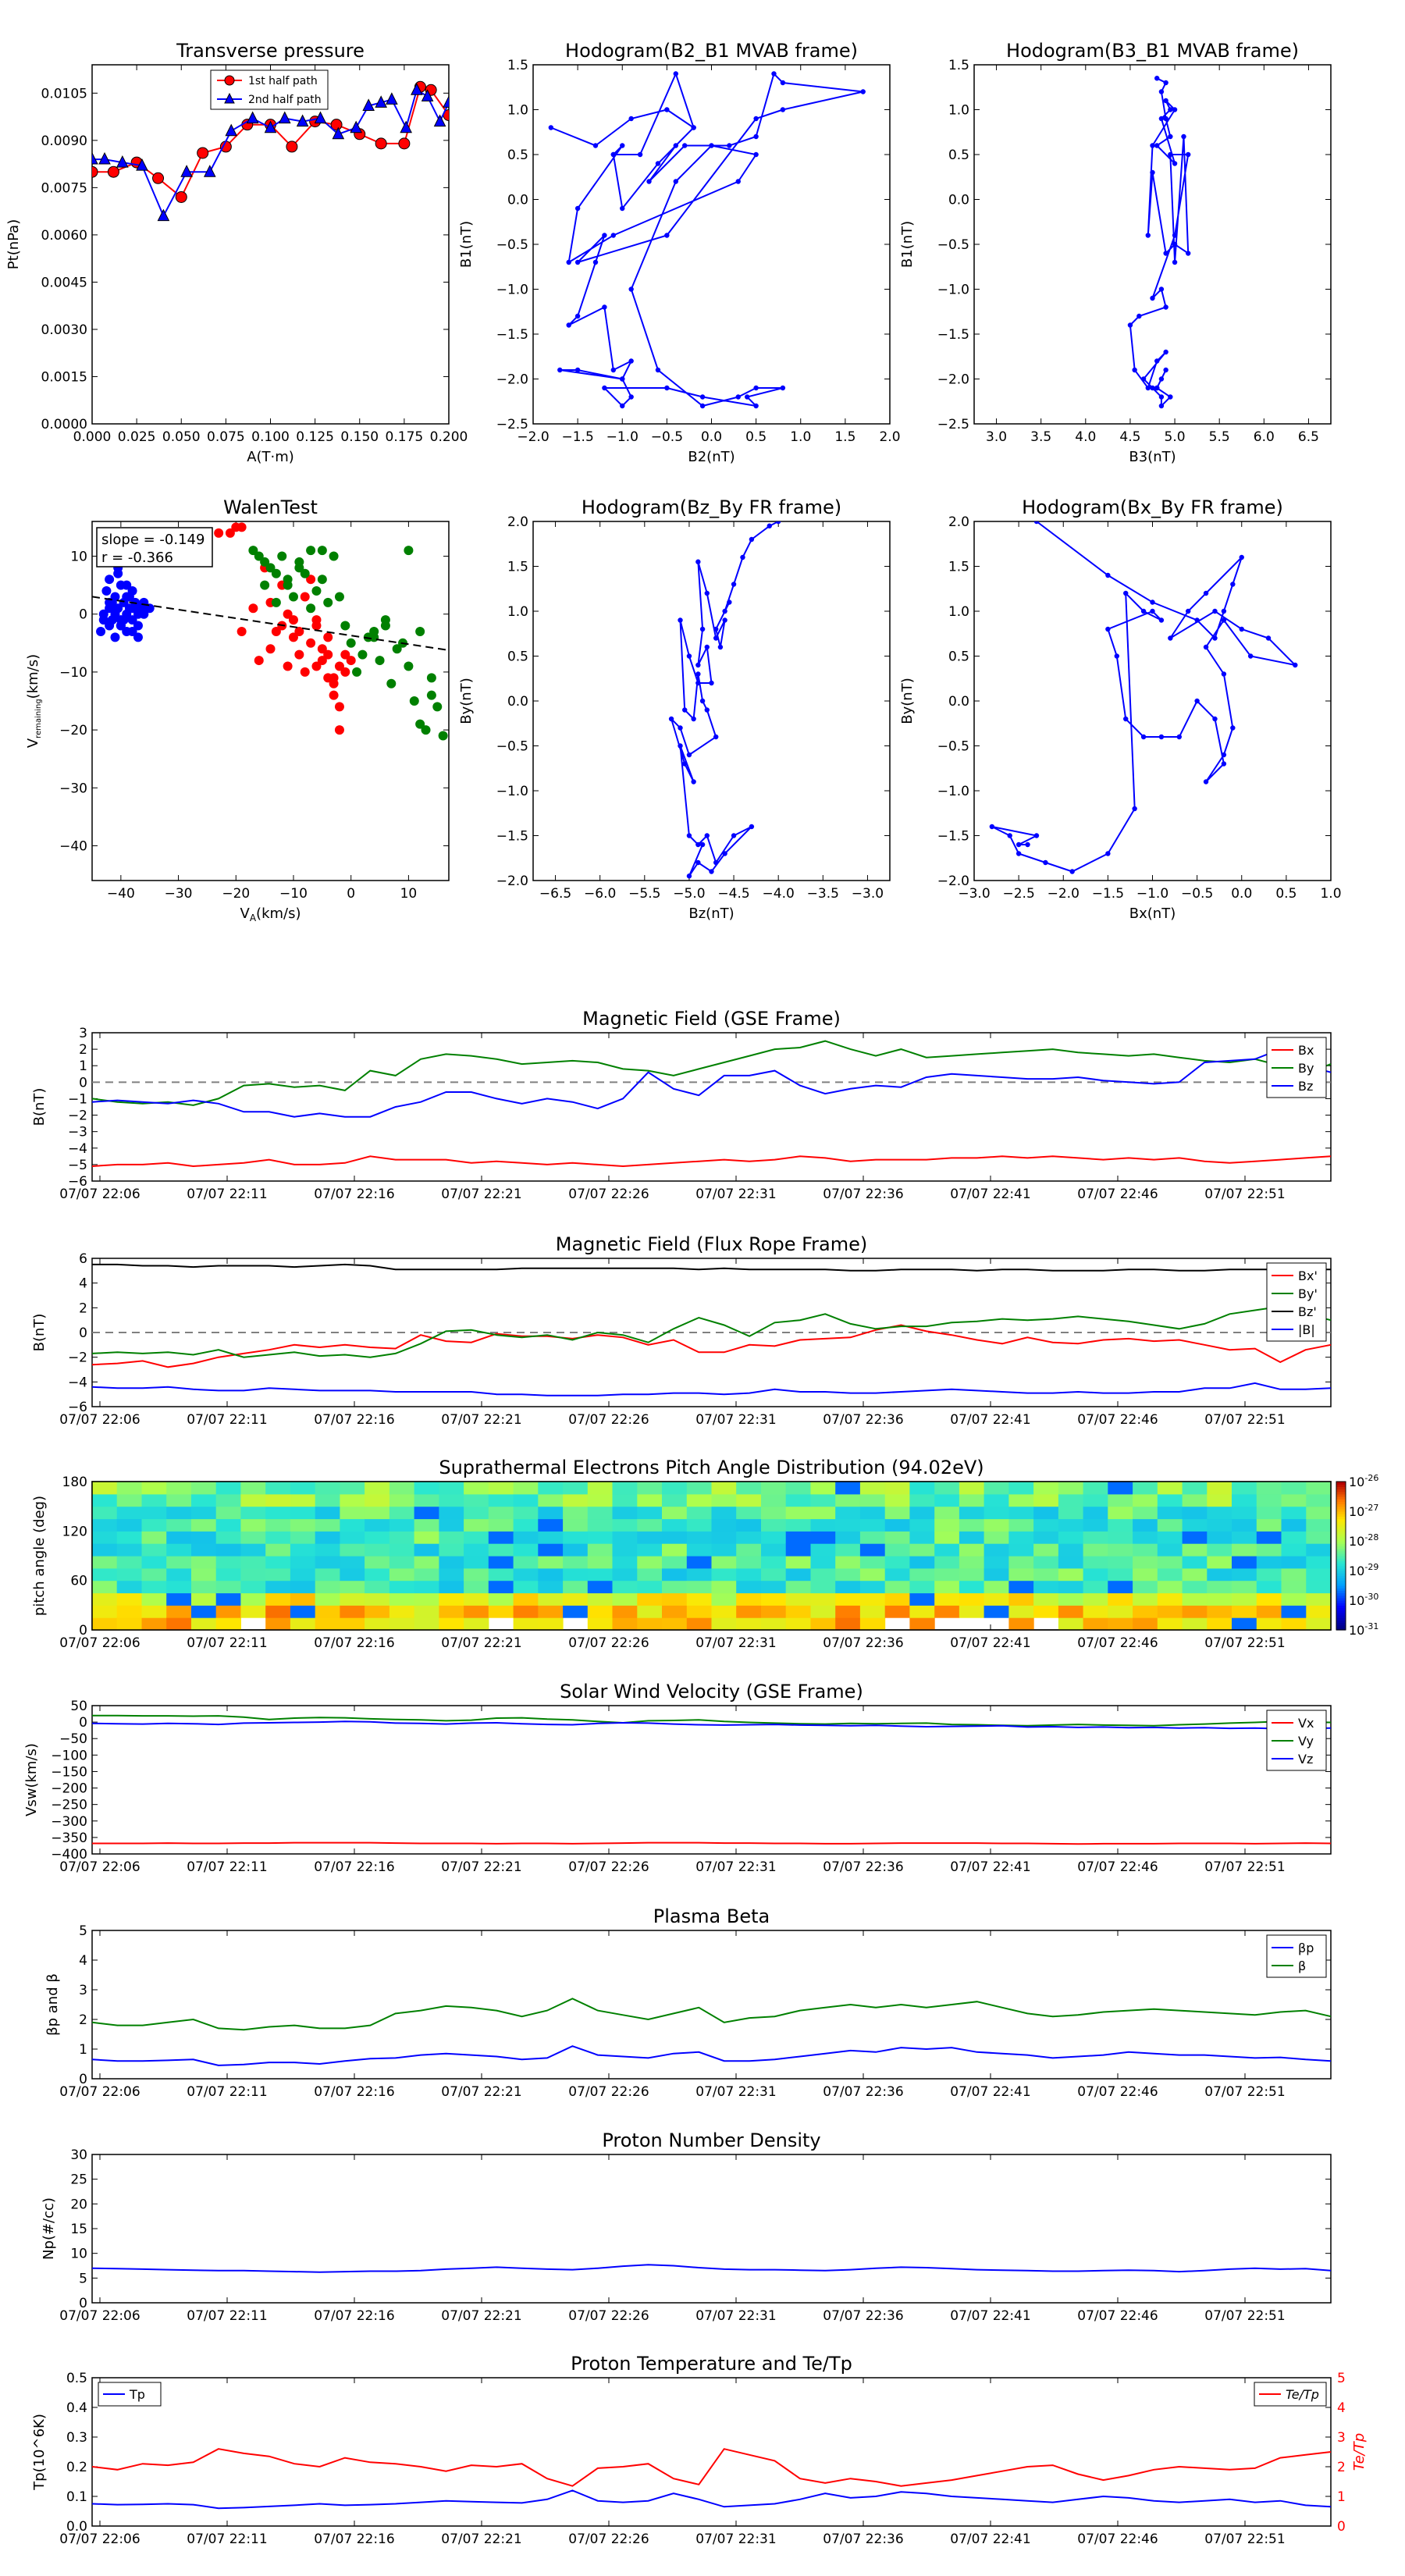 This screenshot has width=1405, height=2576. What do you see at coordinates (83, 2050) in the screenshot?
I see `y-tick-label: 1` at bounding box center [83, 2050].